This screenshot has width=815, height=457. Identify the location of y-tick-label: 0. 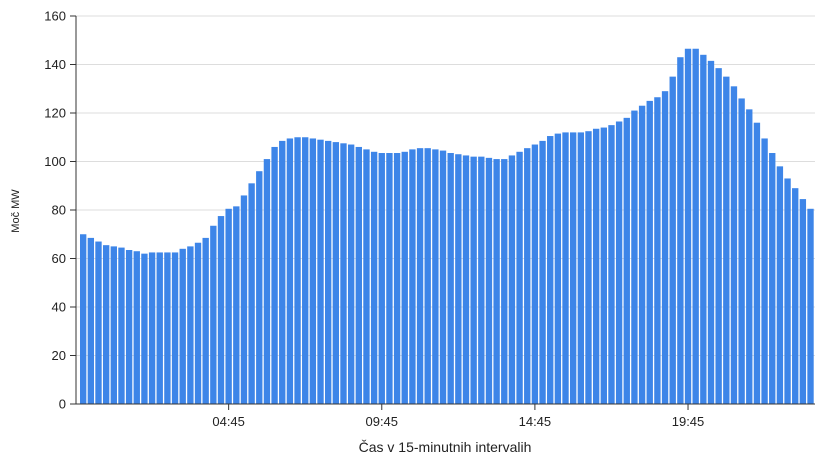
(62, 404).